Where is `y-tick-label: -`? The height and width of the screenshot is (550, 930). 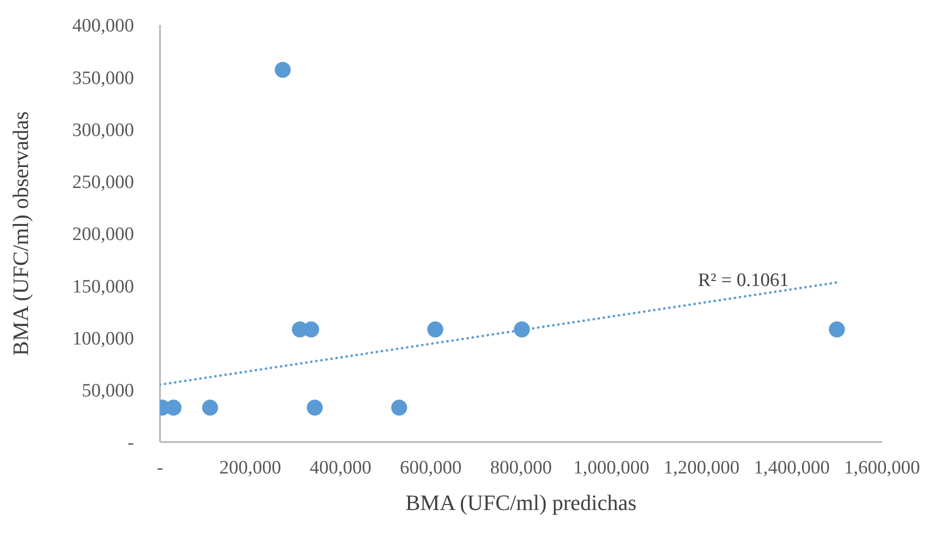 y-tick-label: - is located at coordinates (131, 443).